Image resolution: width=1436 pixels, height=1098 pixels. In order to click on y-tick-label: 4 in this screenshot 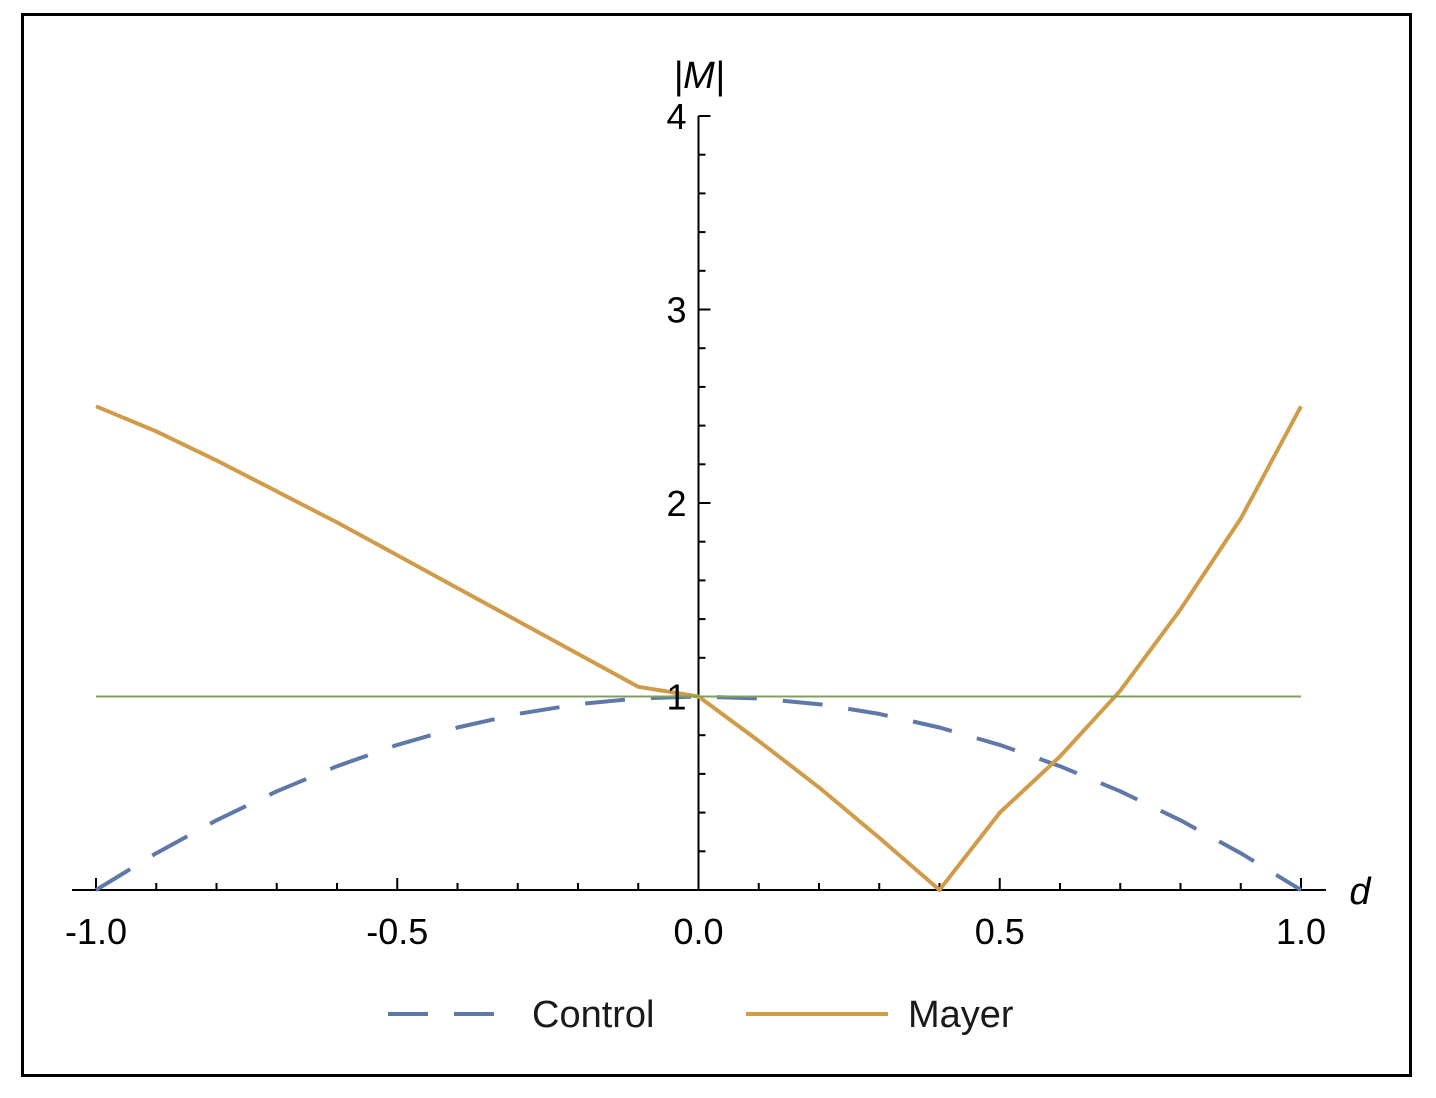, I will do `click(676, 116)`.